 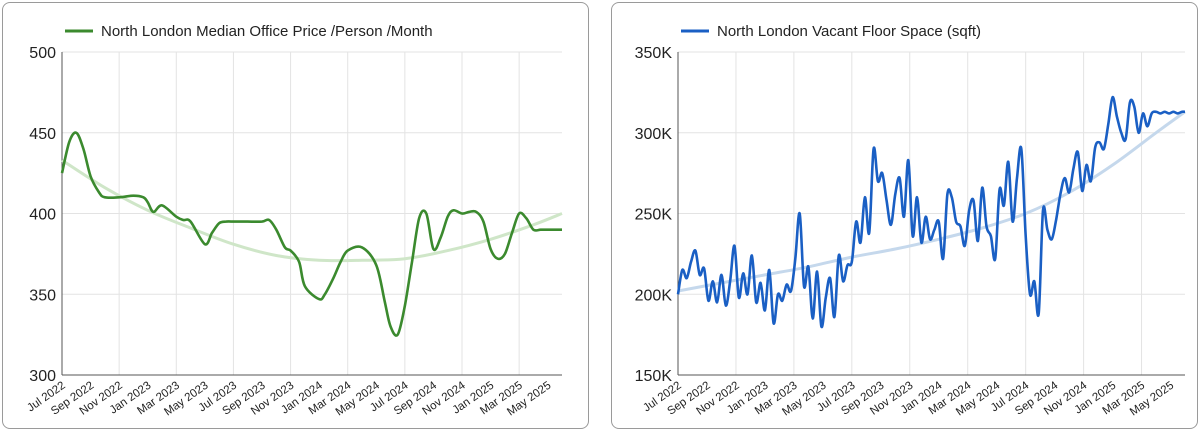 I want to click on y-tick-label: 200K, so click(x=654, y=295).